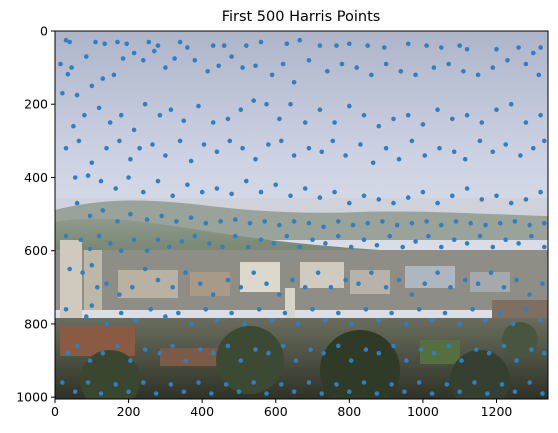 The width and height of the screenshot is (558, 433). What do you see at coordinates (349, 411) in the screenshot?
I see `x-tick-label: 800` at bounding box center [349, 411].